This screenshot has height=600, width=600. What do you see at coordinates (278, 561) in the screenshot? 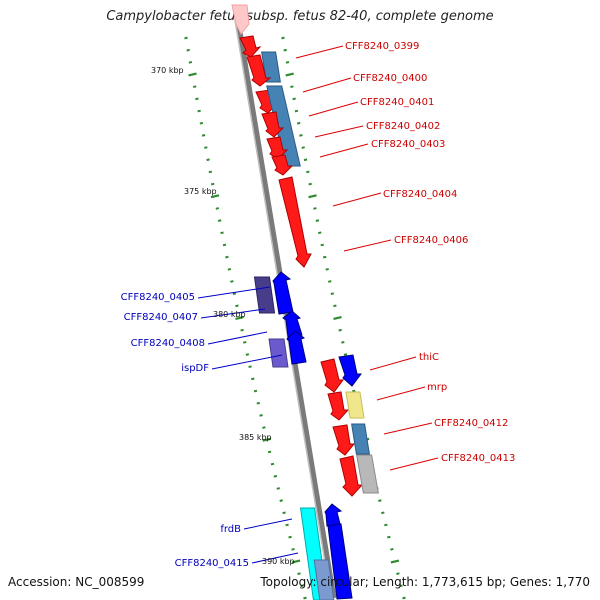
I see `tick-label-390: 390 kbp` at bounding box center [278, 561].